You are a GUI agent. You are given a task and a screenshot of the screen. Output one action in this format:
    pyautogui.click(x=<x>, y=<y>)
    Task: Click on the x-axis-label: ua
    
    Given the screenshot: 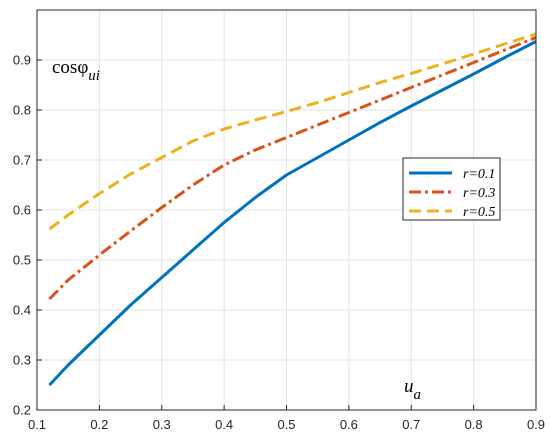 What is the action you would take?
    pyautogui.click(x=412, y=389)
    